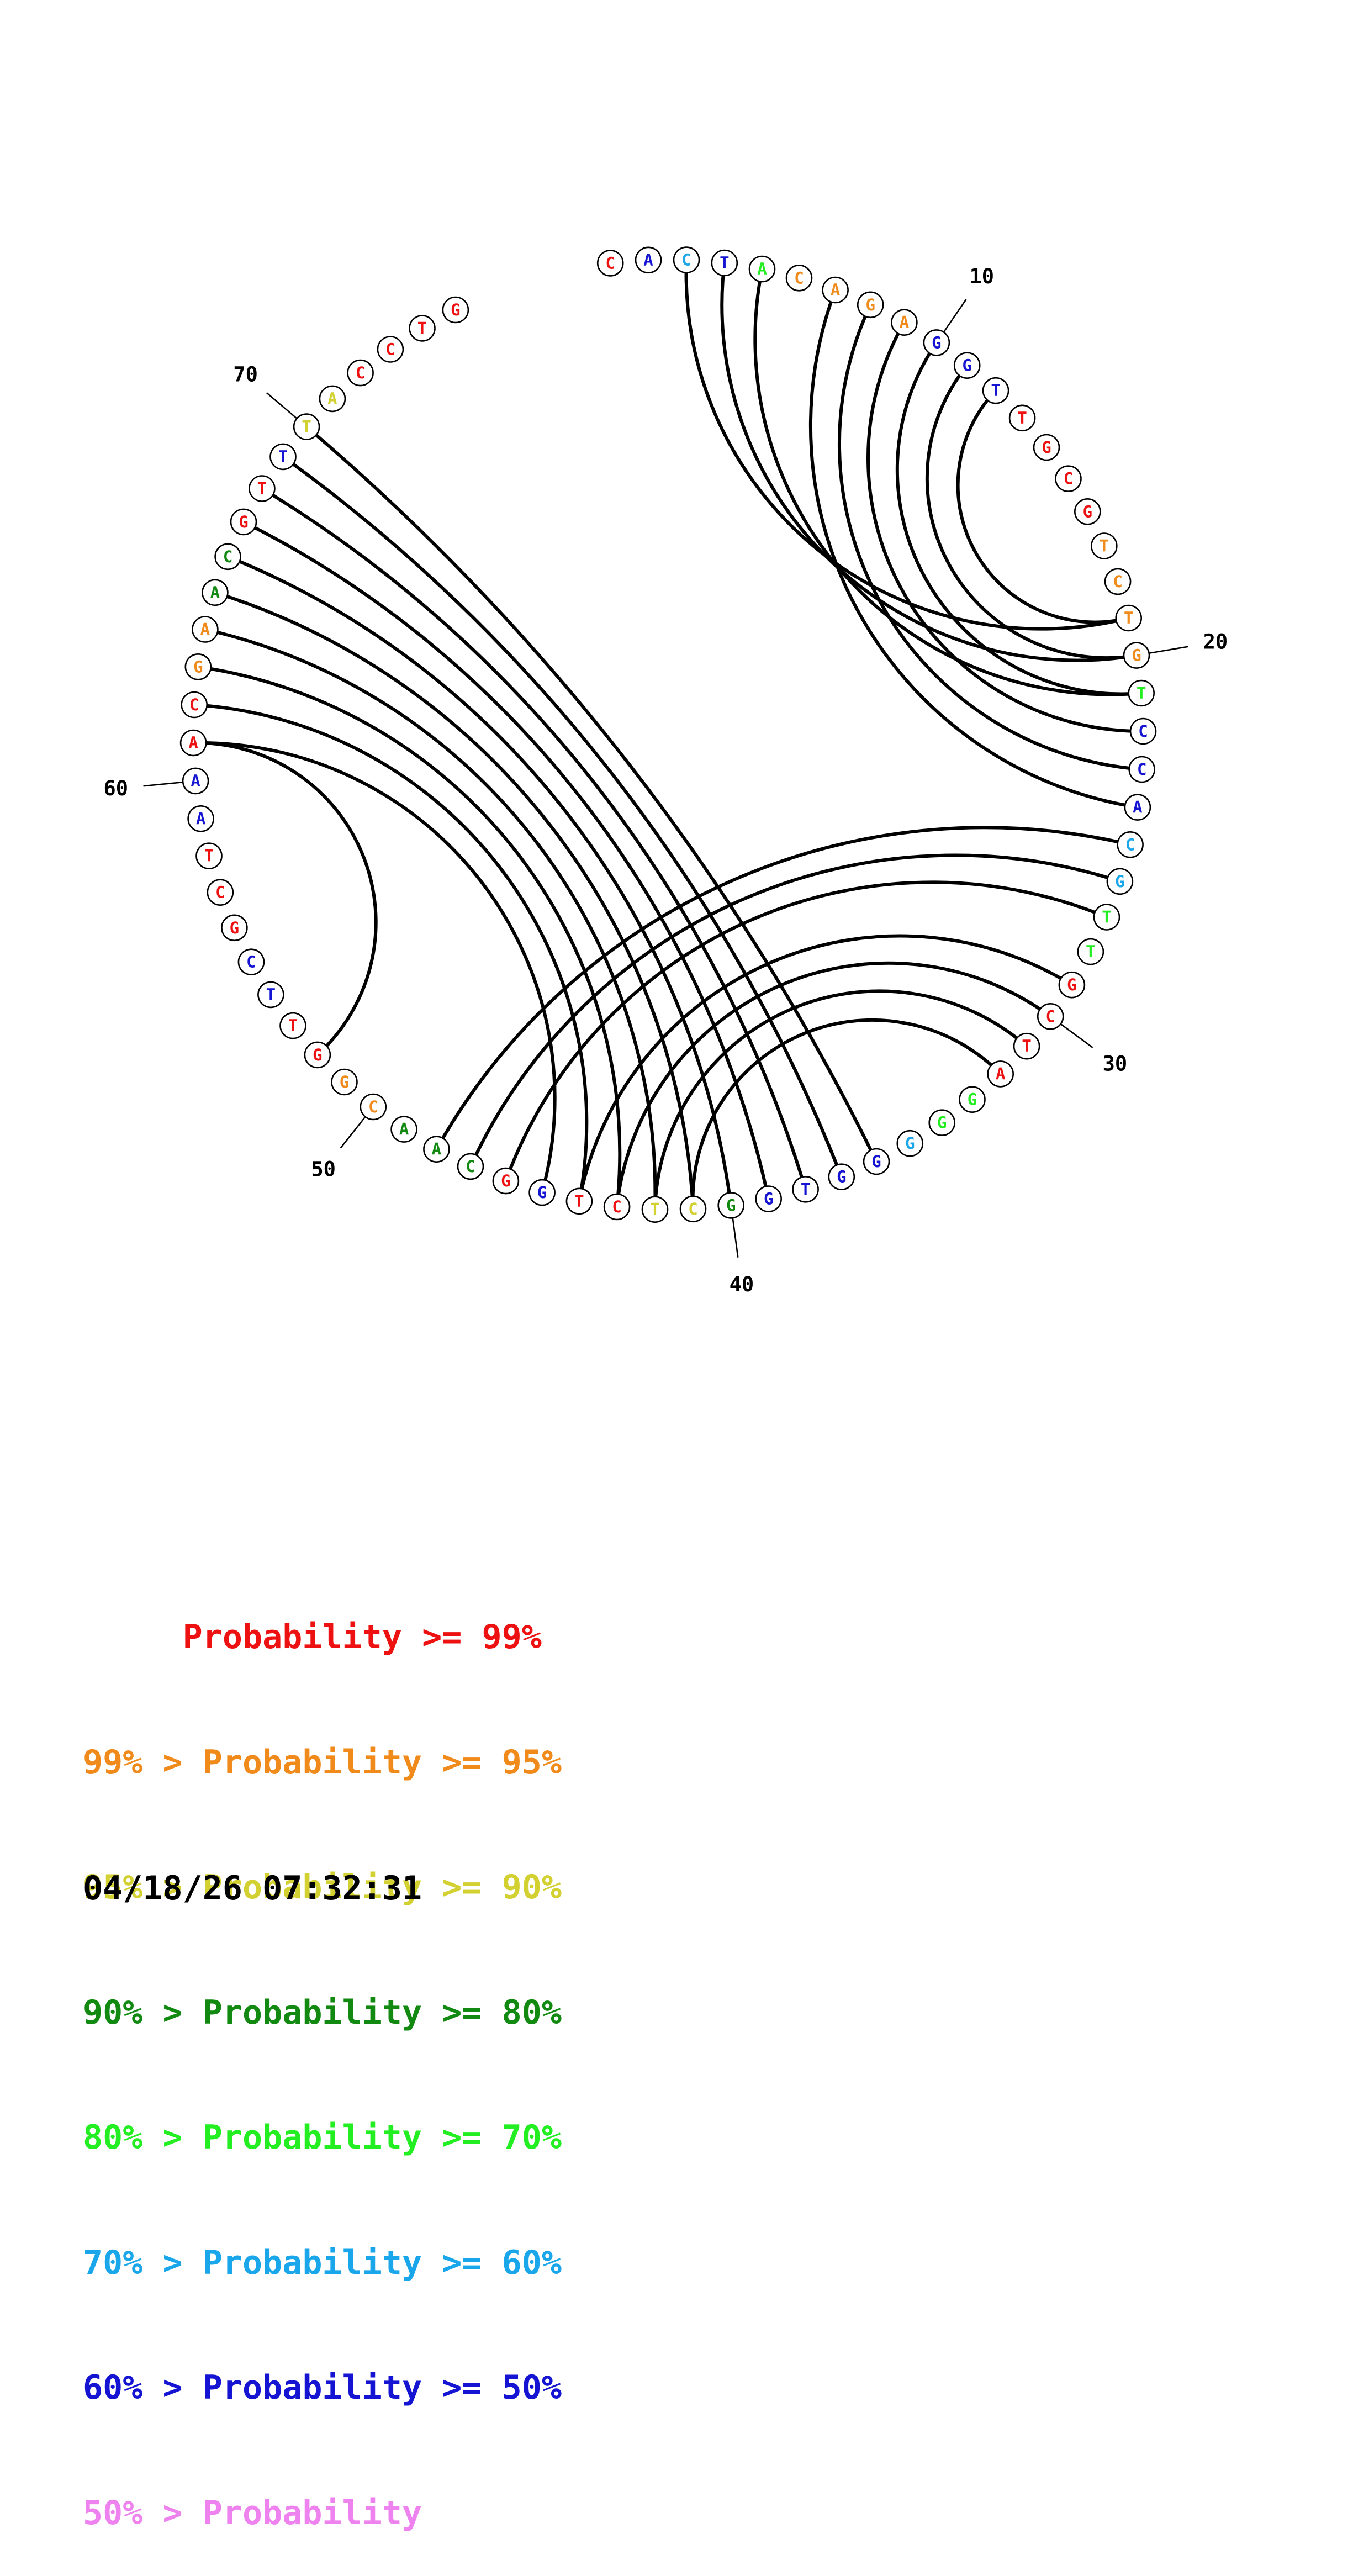 The image size is (1369, 2576). I want to click on legend-row: 90% > Probability >= 80%, so click(322, 2012).